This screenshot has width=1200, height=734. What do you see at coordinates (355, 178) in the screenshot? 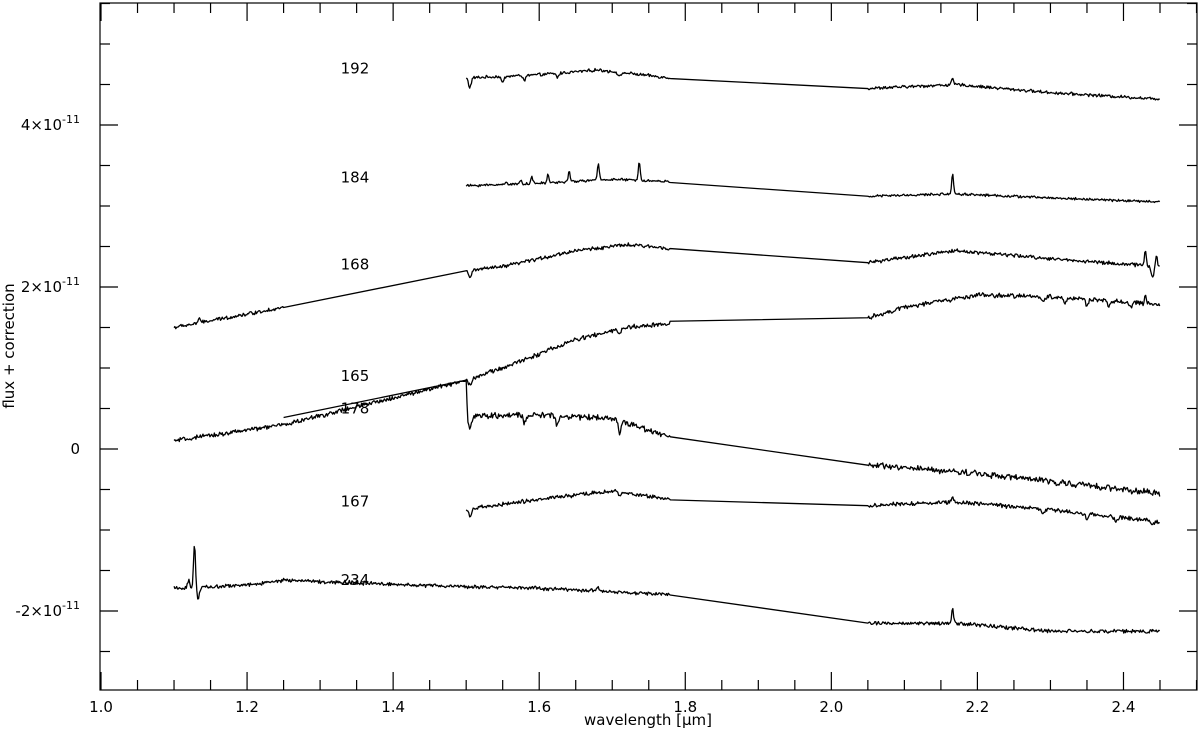
I see `series-label-184: 184` at bounding box center [355, 178].